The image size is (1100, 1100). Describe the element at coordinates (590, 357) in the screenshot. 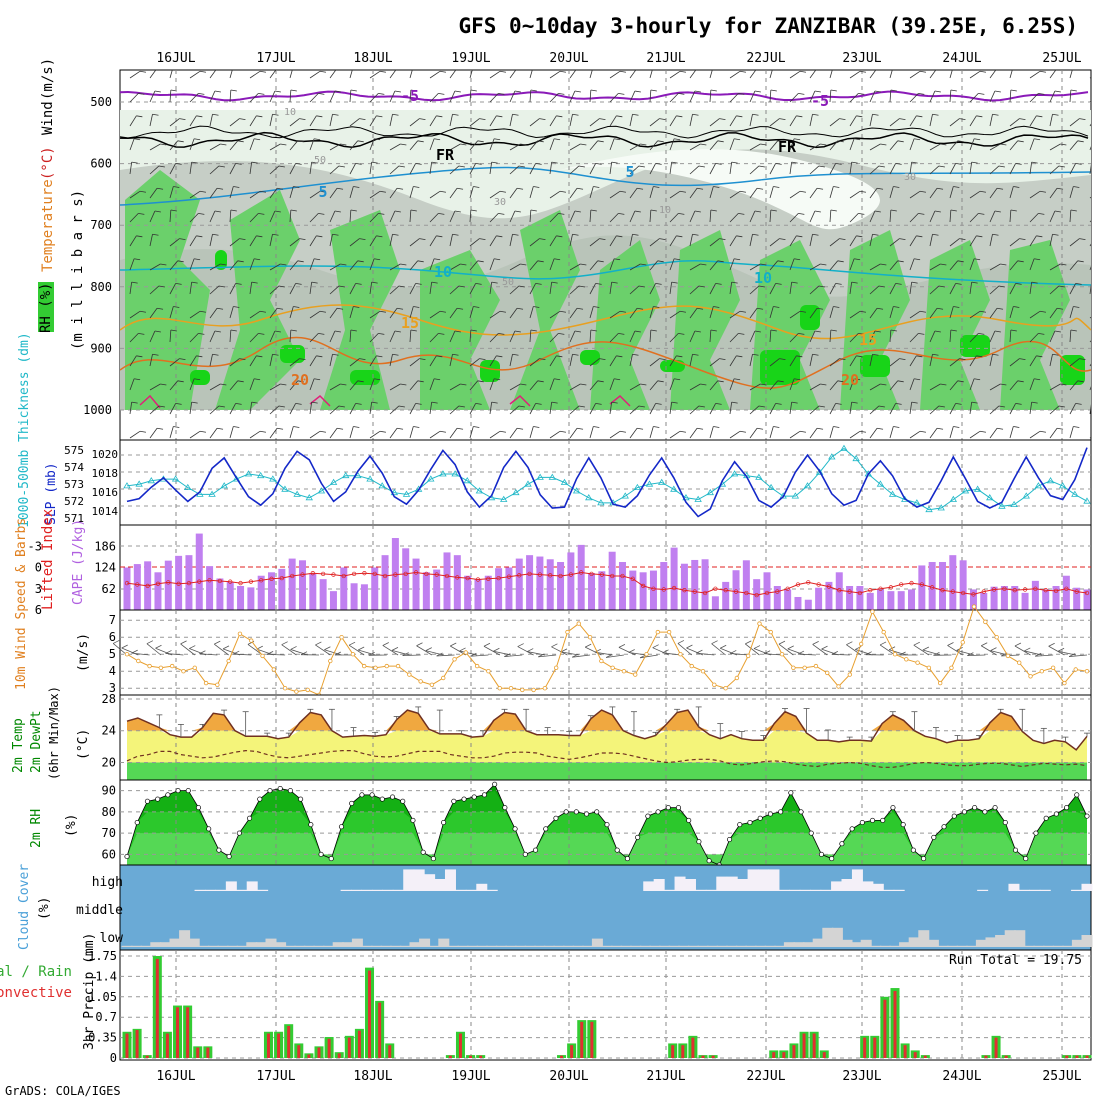

I see `rh-shade-bright` at that location.